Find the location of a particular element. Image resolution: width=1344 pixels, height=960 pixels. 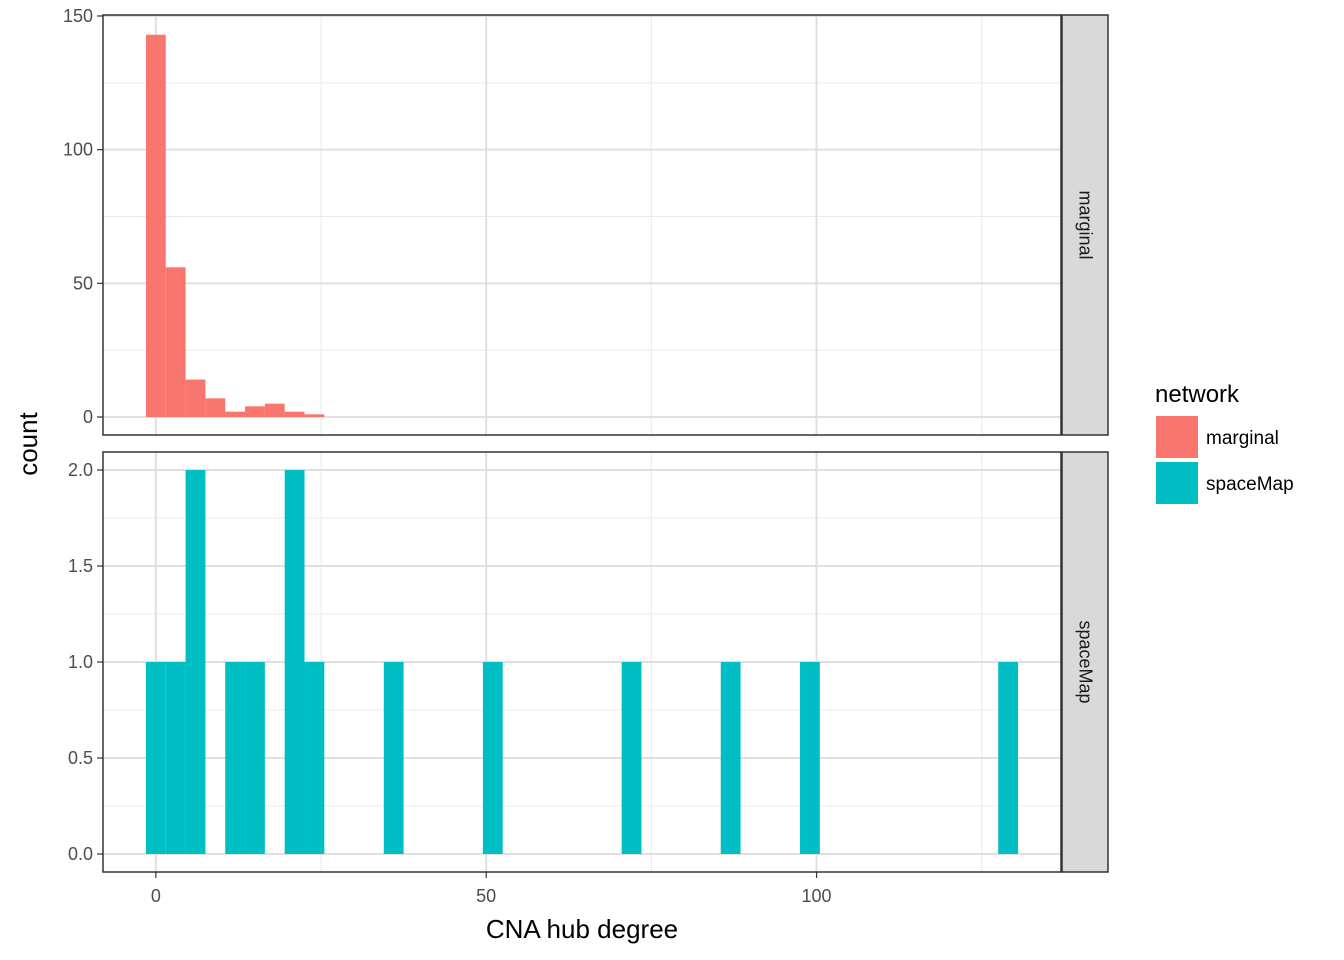

y-tick-label: 50 is located at coordinates (83, 283).